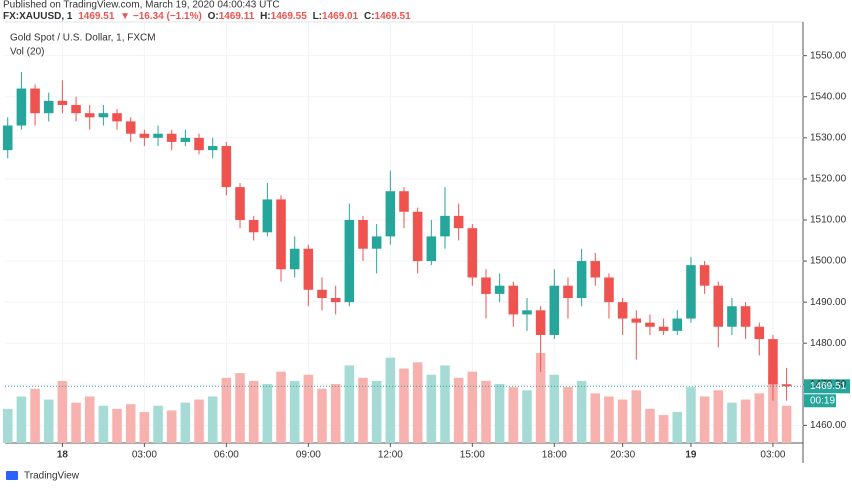 The image size is (852, 490). I want to click on y-tick-label: 1550.00, so click(828, 55).